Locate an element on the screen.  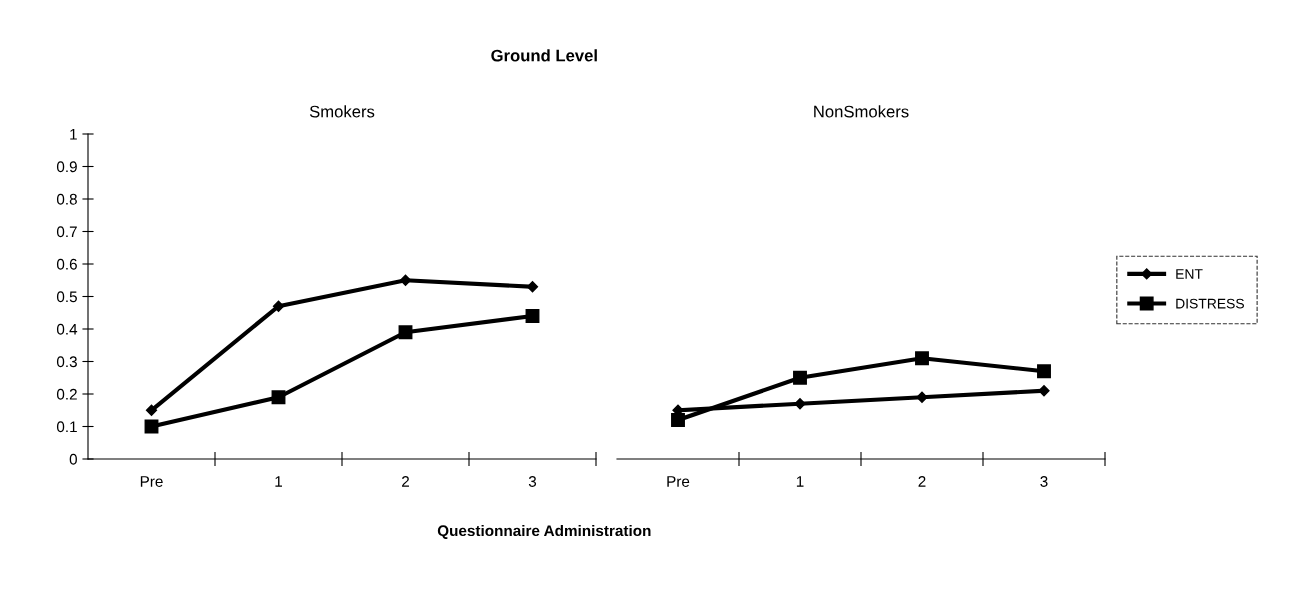
chart-title: NonSmokers is located at coordinates (861, 111).